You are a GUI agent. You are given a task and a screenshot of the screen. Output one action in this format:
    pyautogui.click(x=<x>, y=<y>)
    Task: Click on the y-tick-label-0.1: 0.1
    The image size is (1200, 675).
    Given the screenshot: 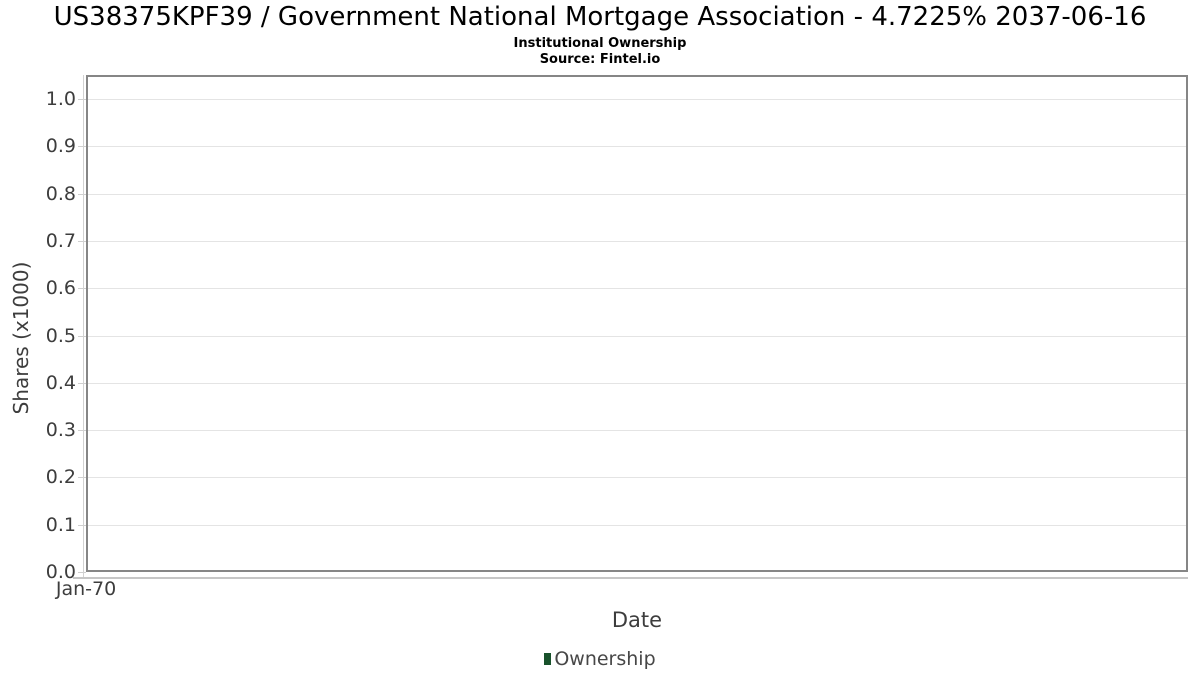 What is the action you would take?
    pyautogui.click(x=60, y=524)
    